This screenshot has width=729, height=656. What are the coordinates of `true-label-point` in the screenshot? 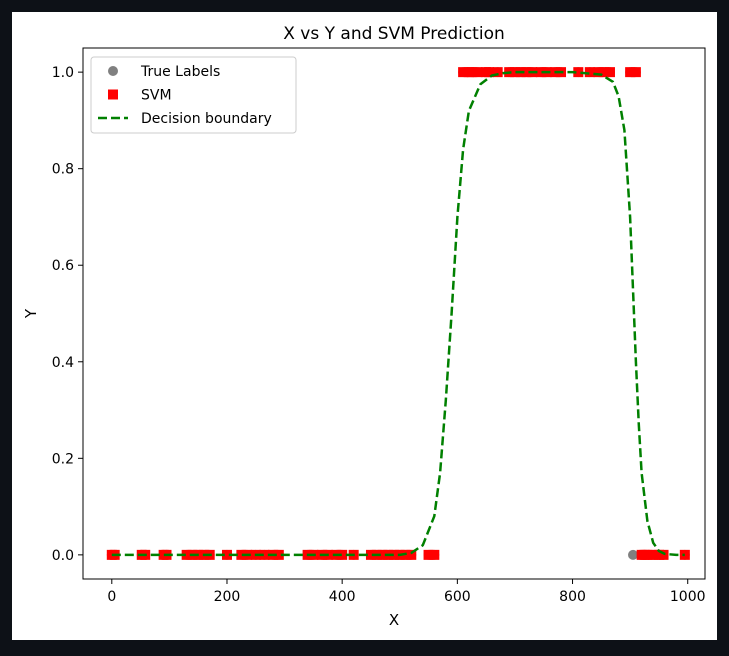 It's located at (633, 554).